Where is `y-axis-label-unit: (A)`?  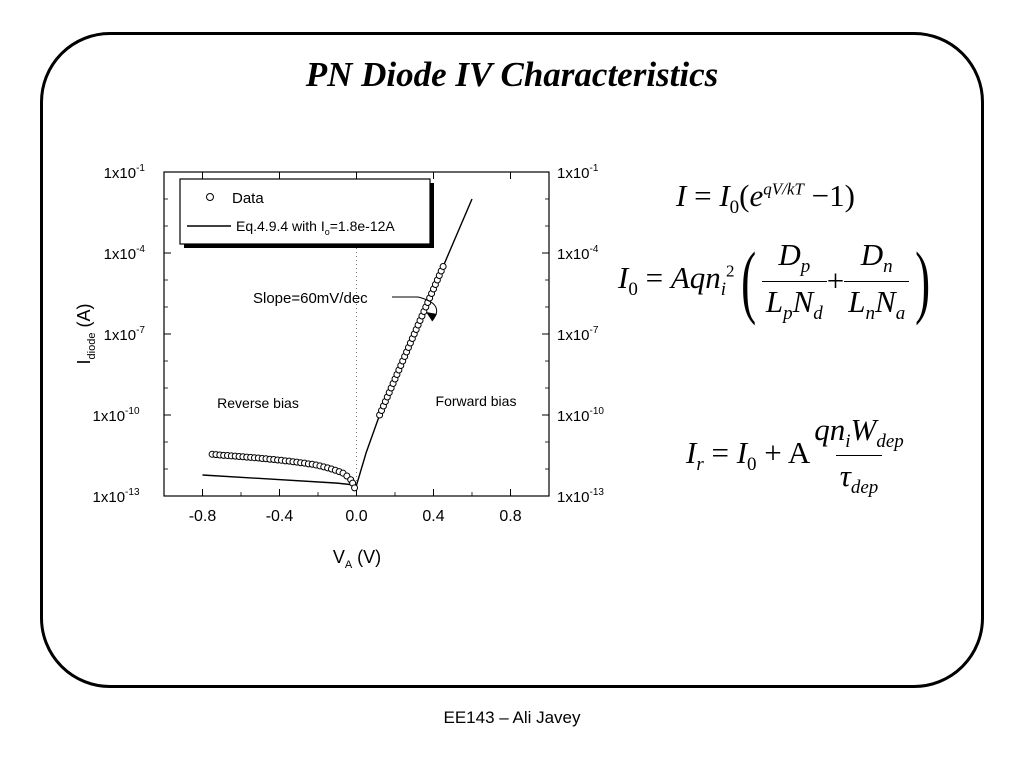 y-axis-label-unit: (A) is located at coordinates (84, 318).